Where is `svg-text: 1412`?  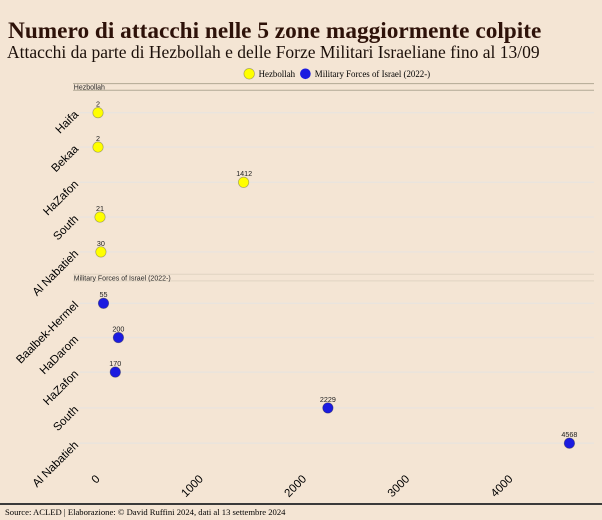 svg-text: 1412 is located at coordinates (244, 173).